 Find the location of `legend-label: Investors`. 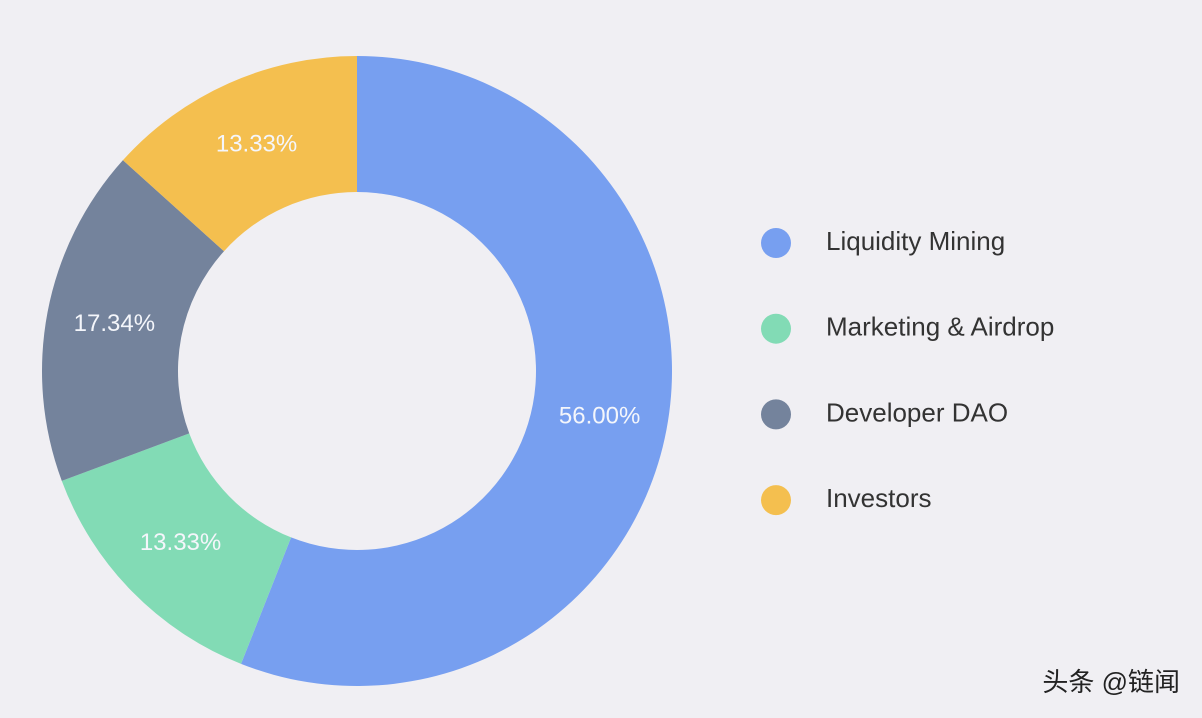

legend-label: Investors is located at coordinates (879, 498).